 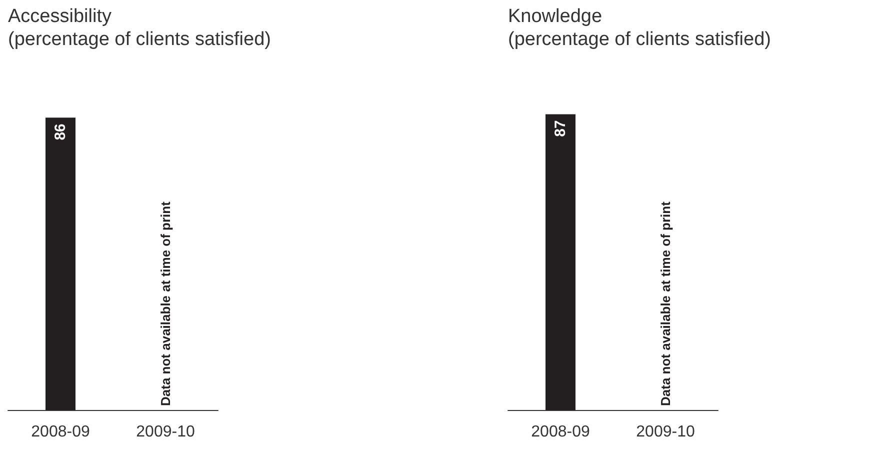 I want to click on data-label: 87, so click(x=560, y=128).